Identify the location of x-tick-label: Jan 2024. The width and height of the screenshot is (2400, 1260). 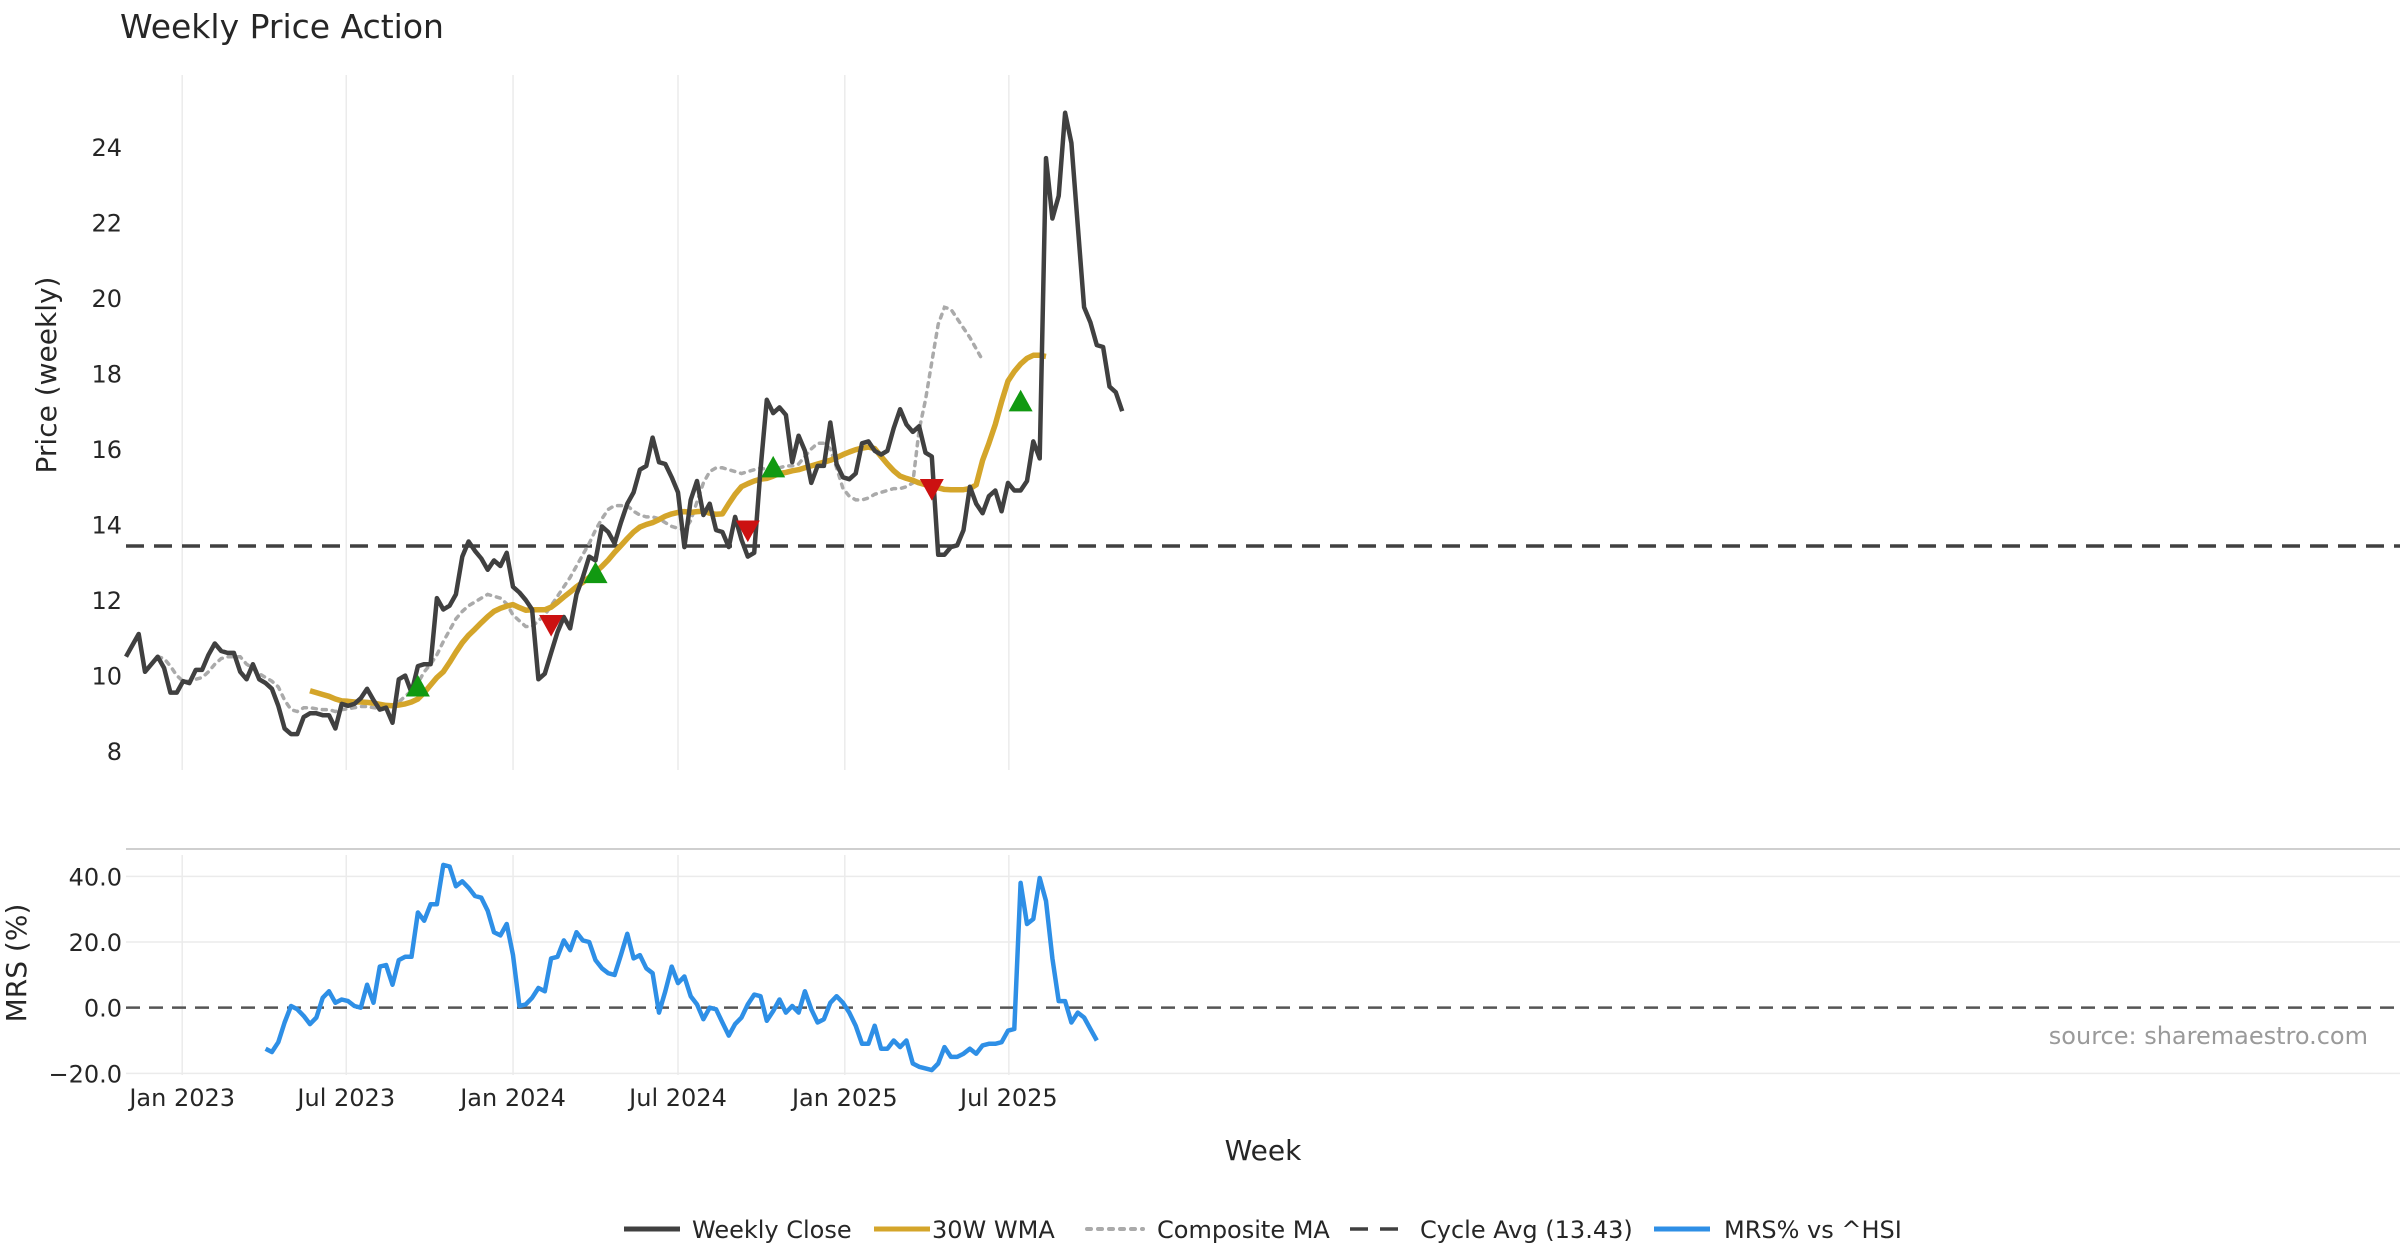
(512, 1098).